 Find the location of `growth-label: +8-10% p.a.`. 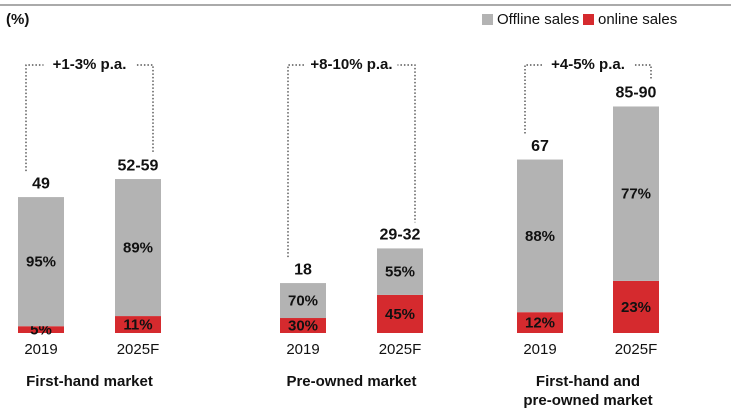

growth-label: +8-10% p.a. is located at coordinates (351, 64).